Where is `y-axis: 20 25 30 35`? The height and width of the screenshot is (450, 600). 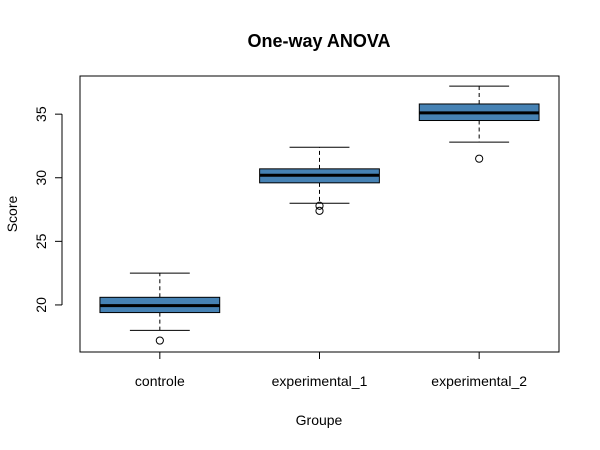 y-axis: 20 25 30 35 is located at coordinates (48, 209).